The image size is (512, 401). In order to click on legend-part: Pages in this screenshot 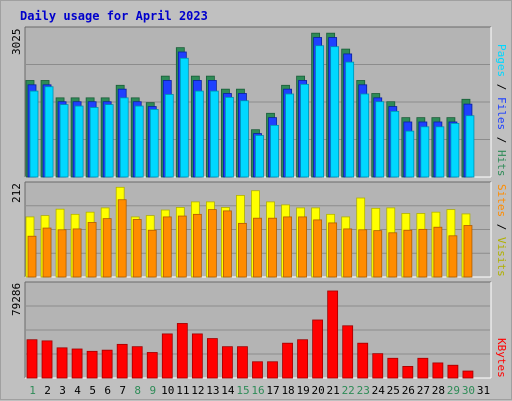, I will do `click(501, 61)`.